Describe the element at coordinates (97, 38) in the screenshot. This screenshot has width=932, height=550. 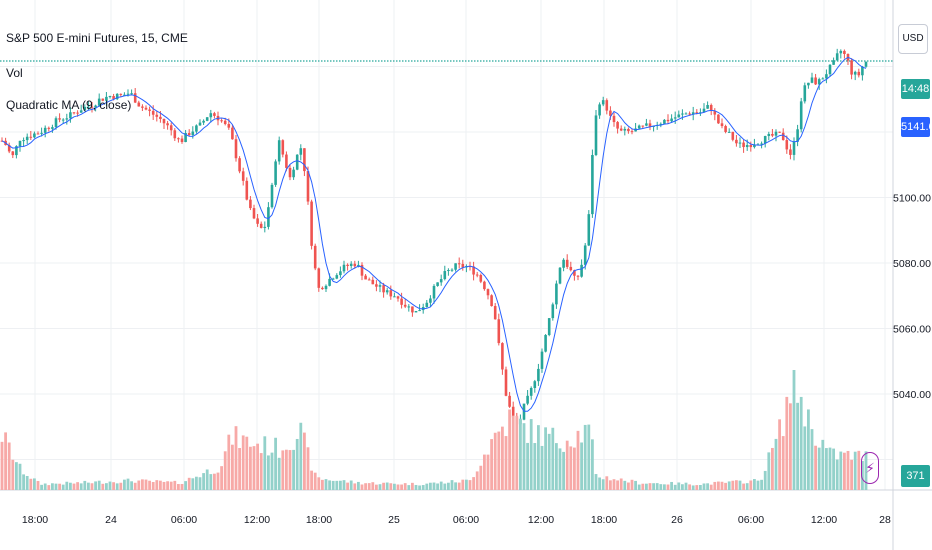
I see `symbol-title: S&P 500 E-mini Futures, 15, CME` at that location.